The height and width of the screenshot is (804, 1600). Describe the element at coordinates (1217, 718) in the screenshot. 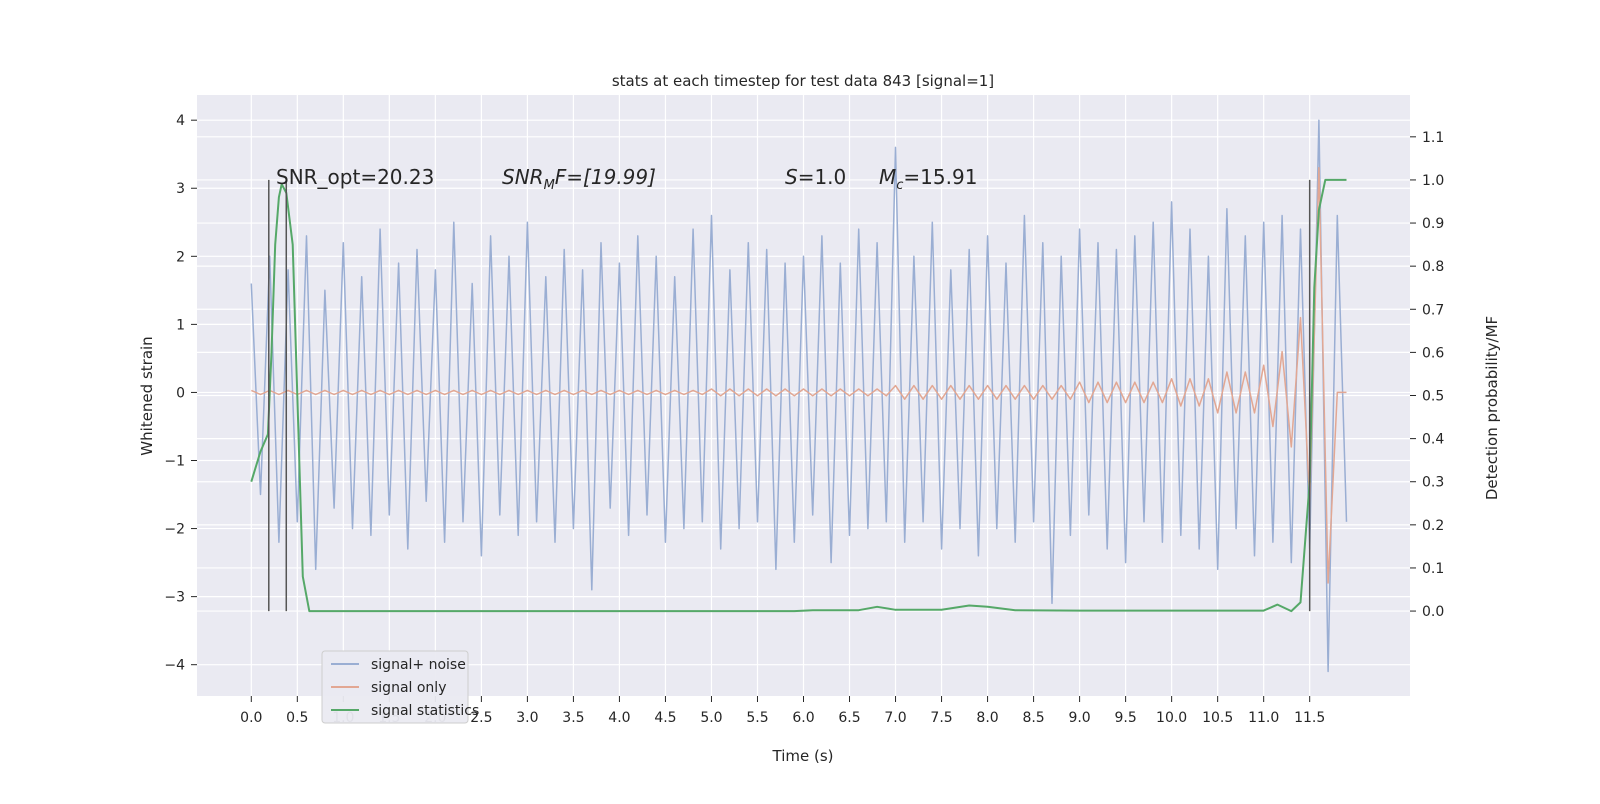

I see `x-tick-label: 10.5` at that location.